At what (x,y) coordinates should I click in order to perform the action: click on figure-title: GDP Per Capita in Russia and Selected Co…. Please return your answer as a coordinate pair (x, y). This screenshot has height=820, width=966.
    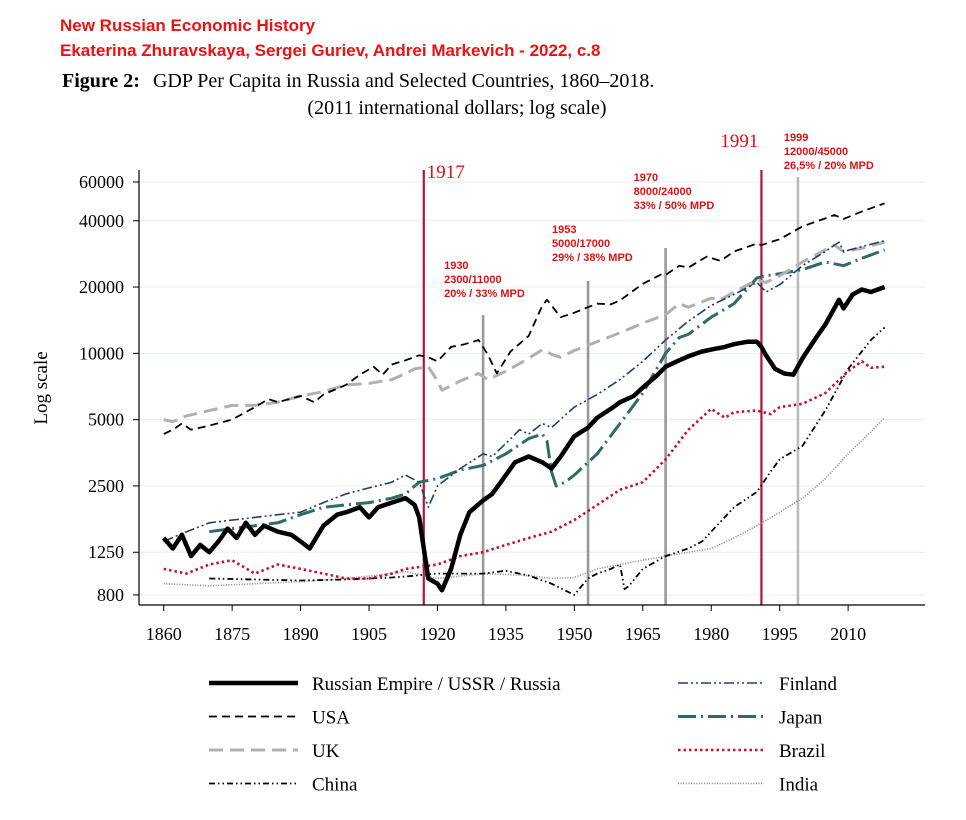
    Looking at the image, I should click on (403, 81).